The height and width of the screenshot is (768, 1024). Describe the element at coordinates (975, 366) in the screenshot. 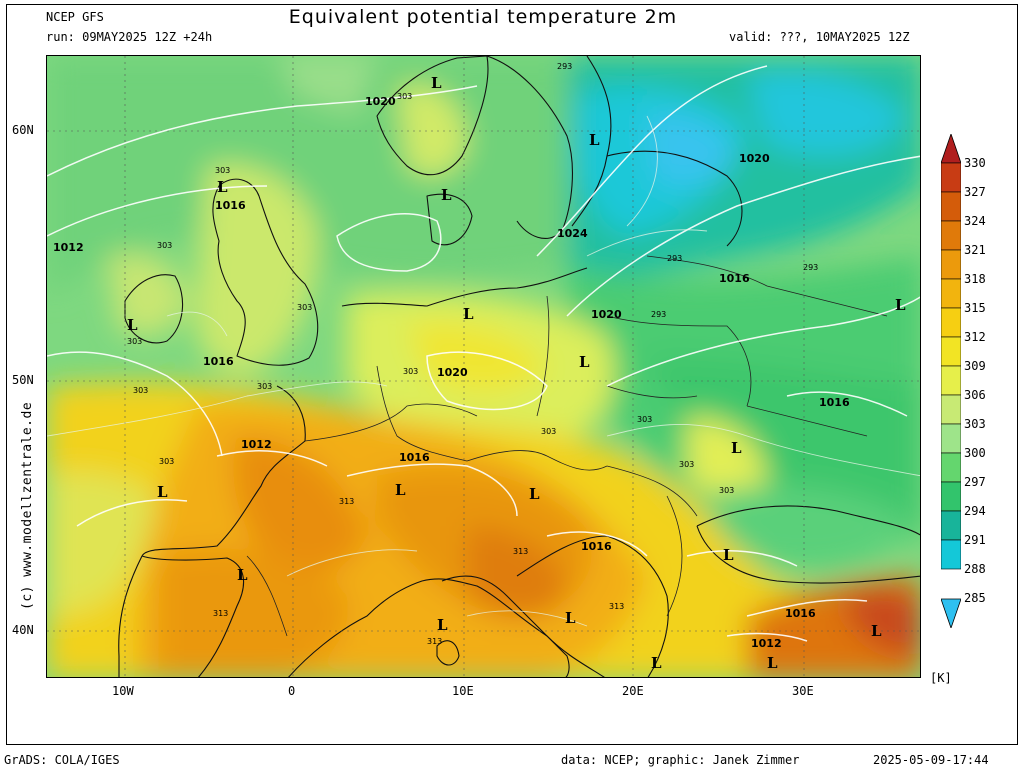

I see `colorbar-level-label: 309` at that location.